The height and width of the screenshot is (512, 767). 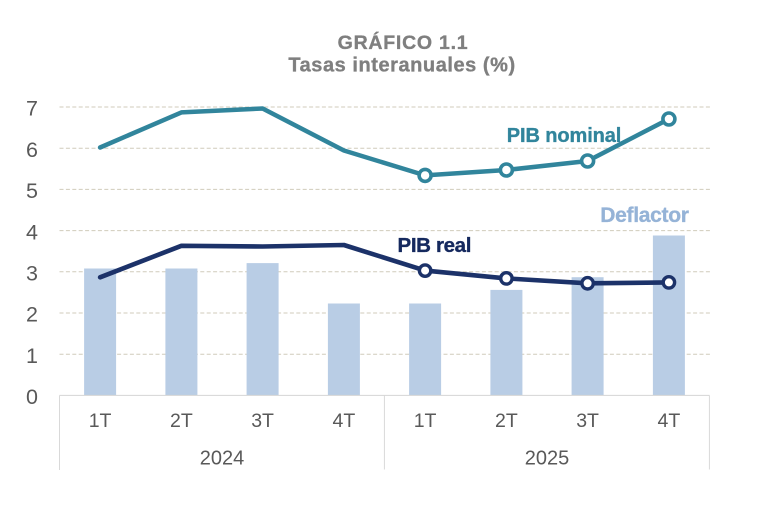 What do you see at coordinates (32, 109) in the screenshot?
I see `svg-text: 7` at bounding box center [32, 109].